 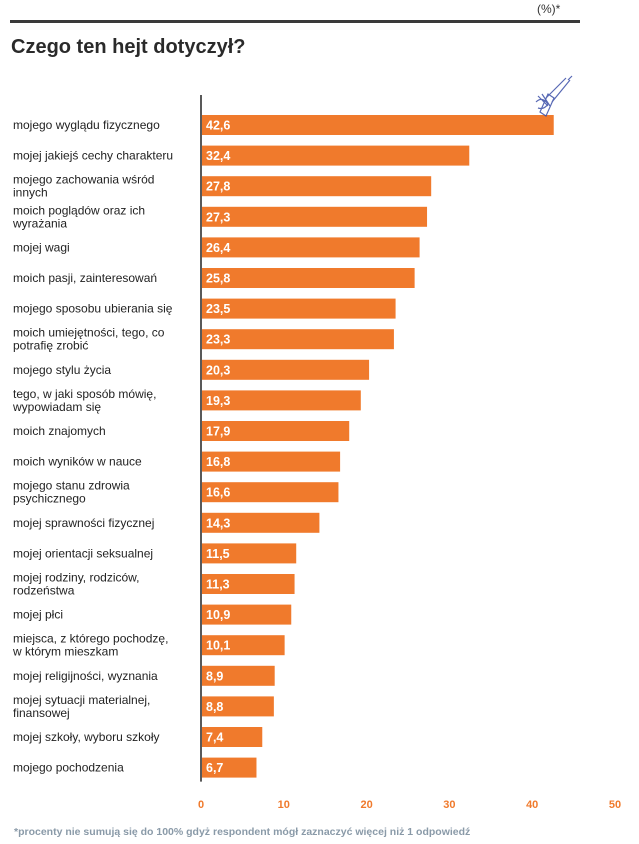 I want to click on unit-label: (%)*, so click(x=549, y=9).